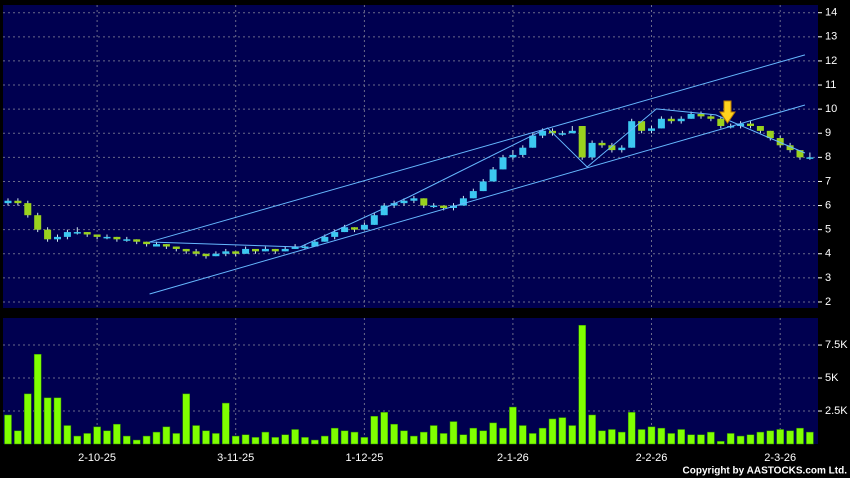 The width and height of the screenshot is (850, 478). Describe the element at coordinates (830, 85) in the screenshot. I see `y-tick-label: 11` at that location.